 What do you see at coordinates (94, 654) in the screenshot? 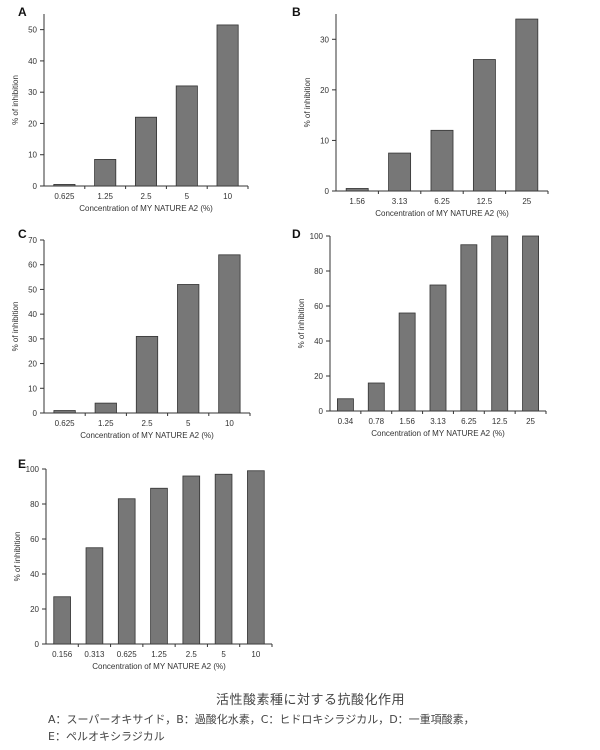
I see `x-tick-label: 0.313` at bounding box center [94, 654].